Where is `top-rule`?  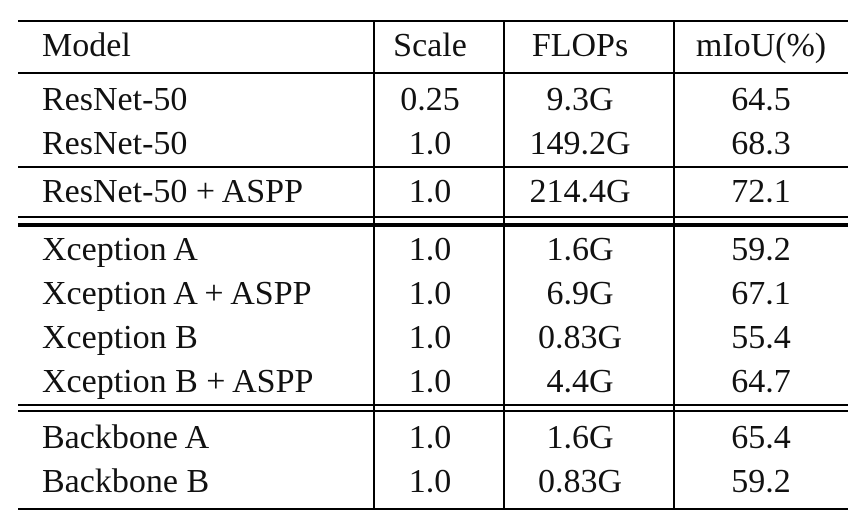
top-rule is located at coordinates (433, 21).